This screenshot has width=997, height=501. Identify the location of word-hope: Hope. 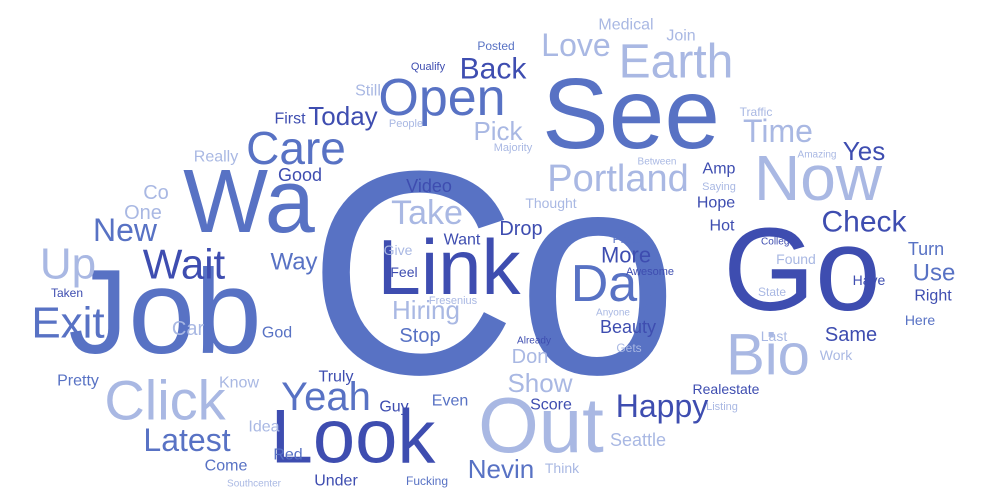
(716, 203).